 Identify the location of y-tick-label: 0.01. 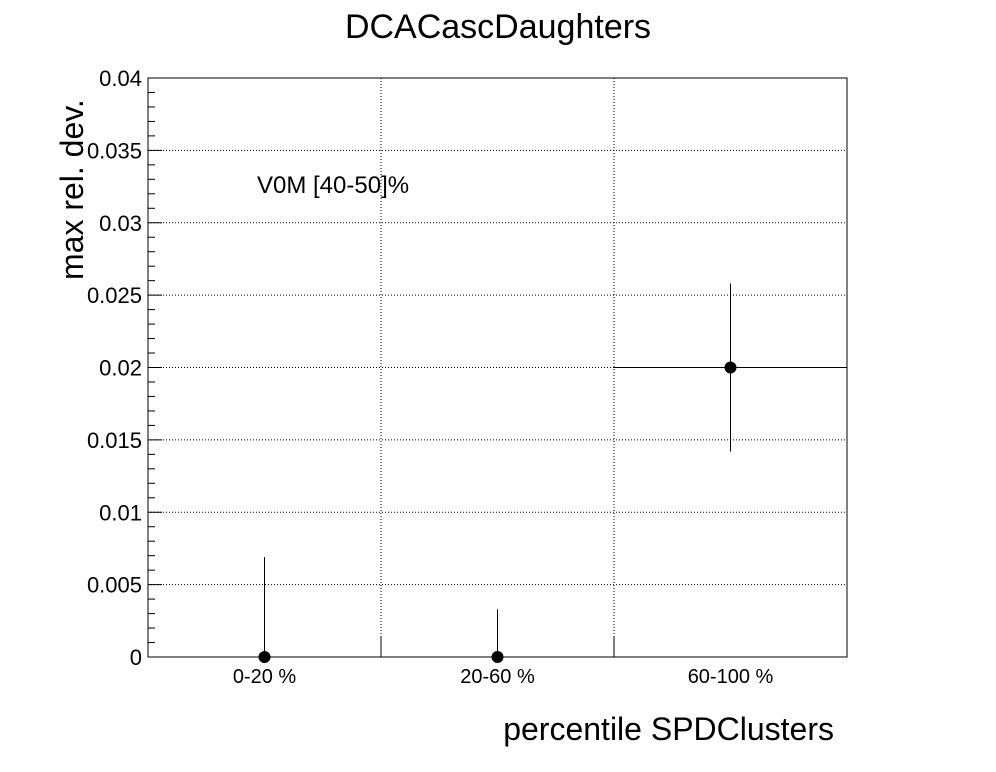
(120, 512).